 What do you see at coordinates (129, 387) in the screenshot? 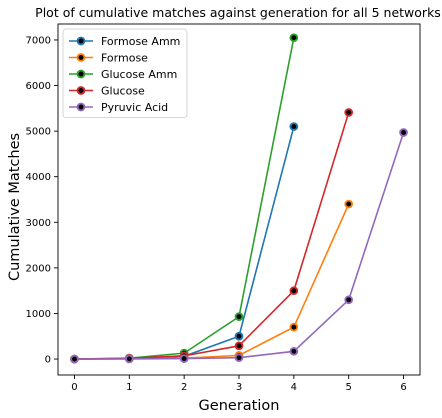
I see `x-tick-label: 1` at bounding box center [129, 387].